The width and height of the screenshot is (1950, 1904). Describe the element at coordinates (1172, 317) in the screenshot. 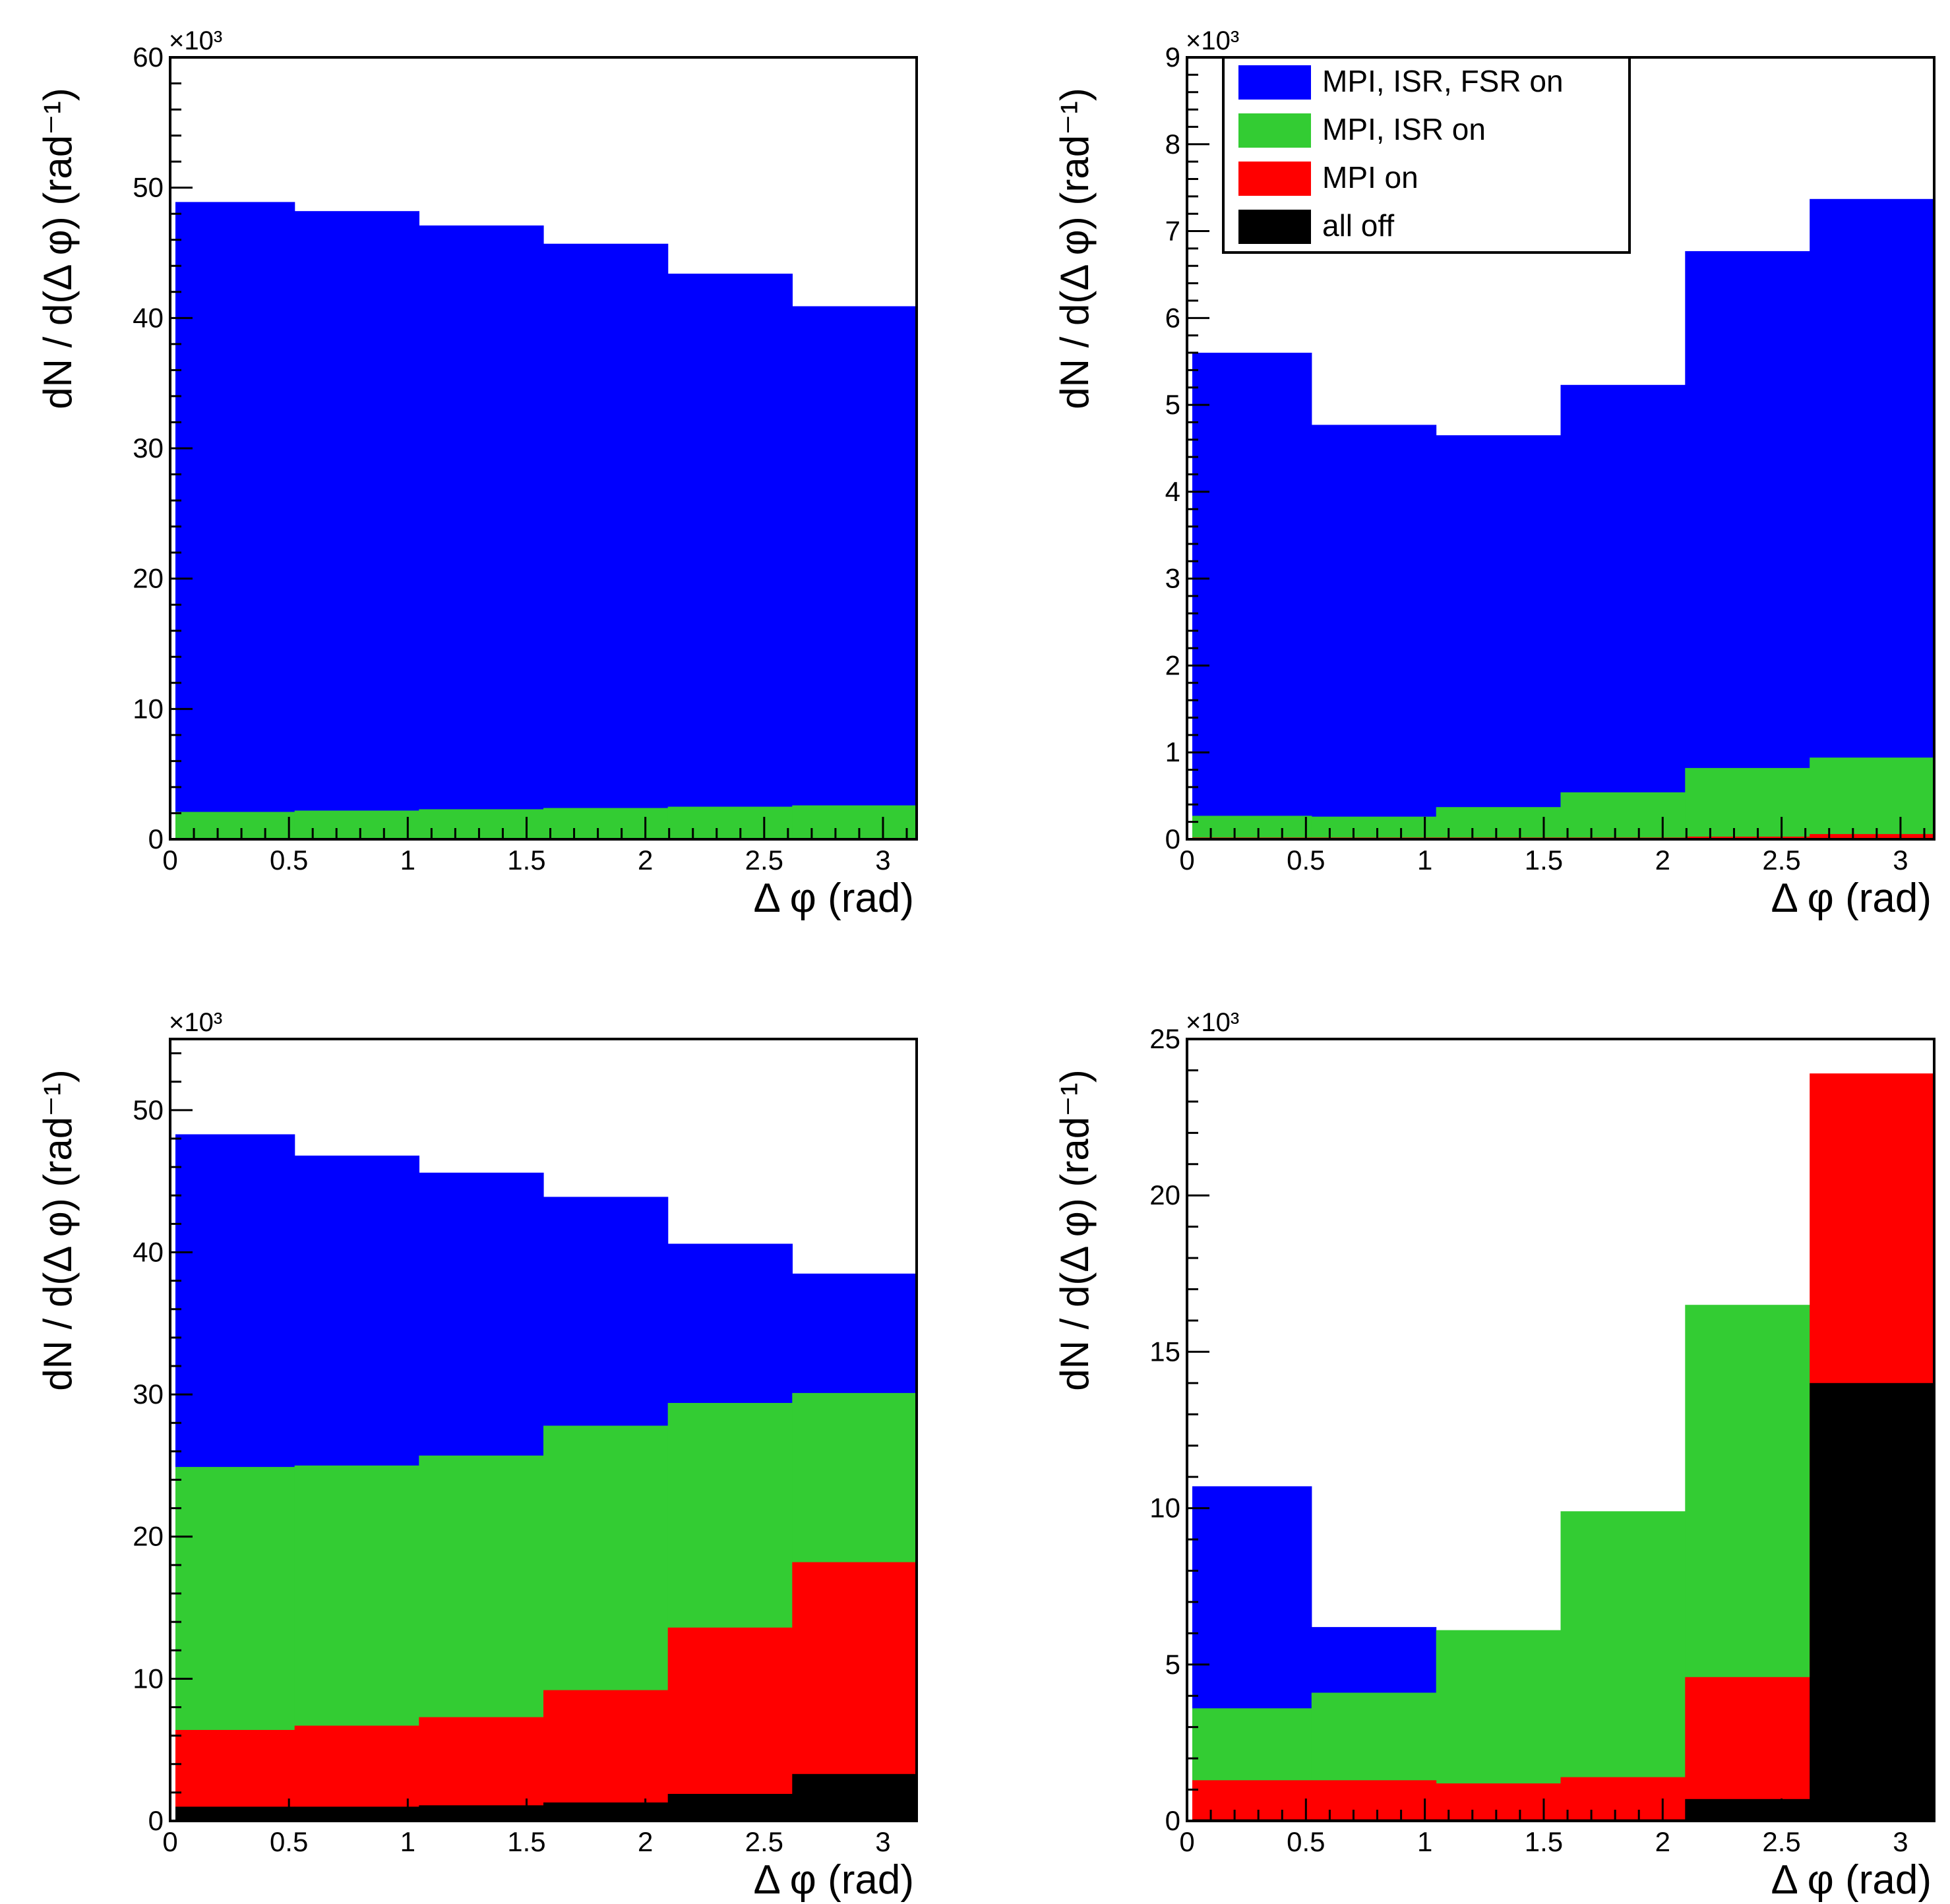

I see `y-tick-label: 6` at that location.